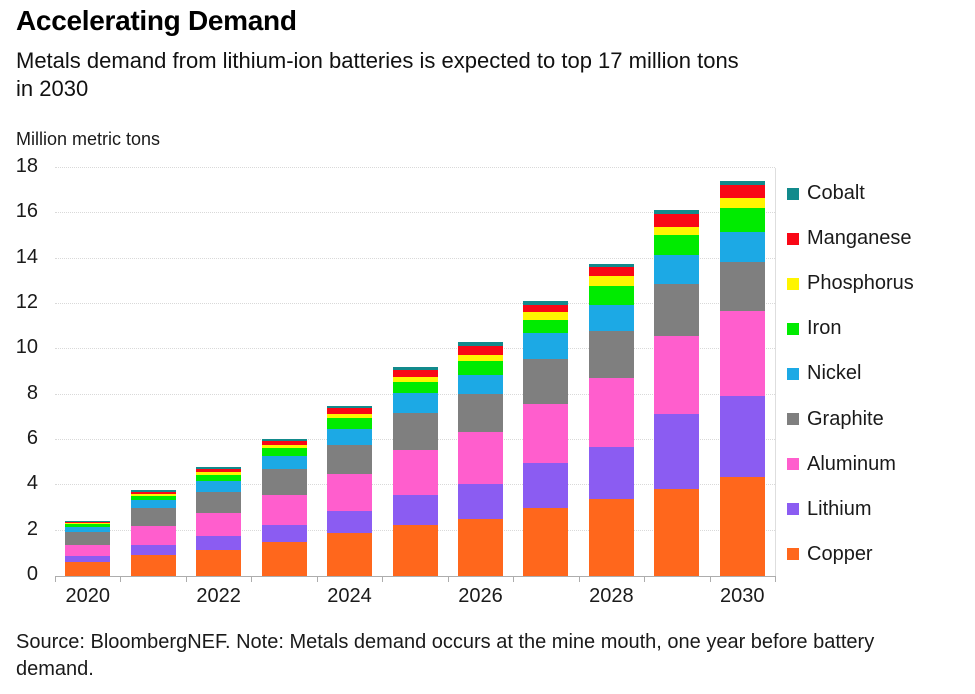 The width and height of the screenshot is (975, 694). I want to click on legend-item-iron: Iron, so click(850, 328).